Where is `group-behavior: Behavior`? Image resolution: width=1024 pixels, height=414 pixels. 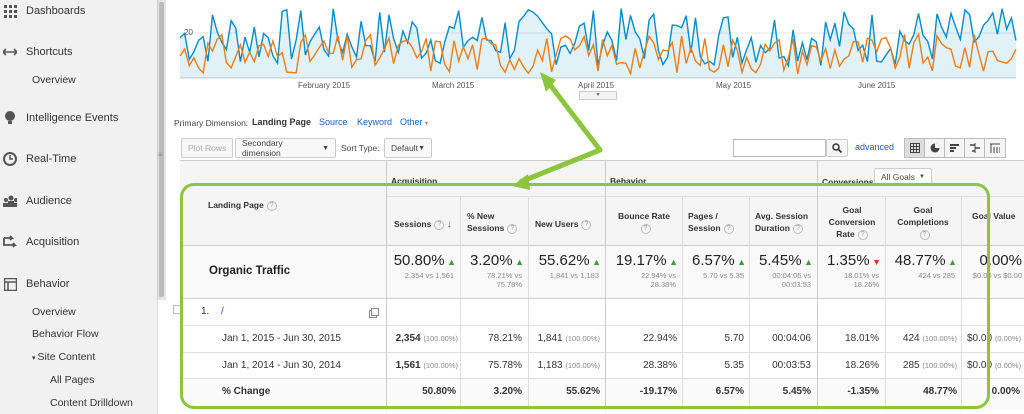
group-behavior: Behavior is located at coordinates (628, 181).